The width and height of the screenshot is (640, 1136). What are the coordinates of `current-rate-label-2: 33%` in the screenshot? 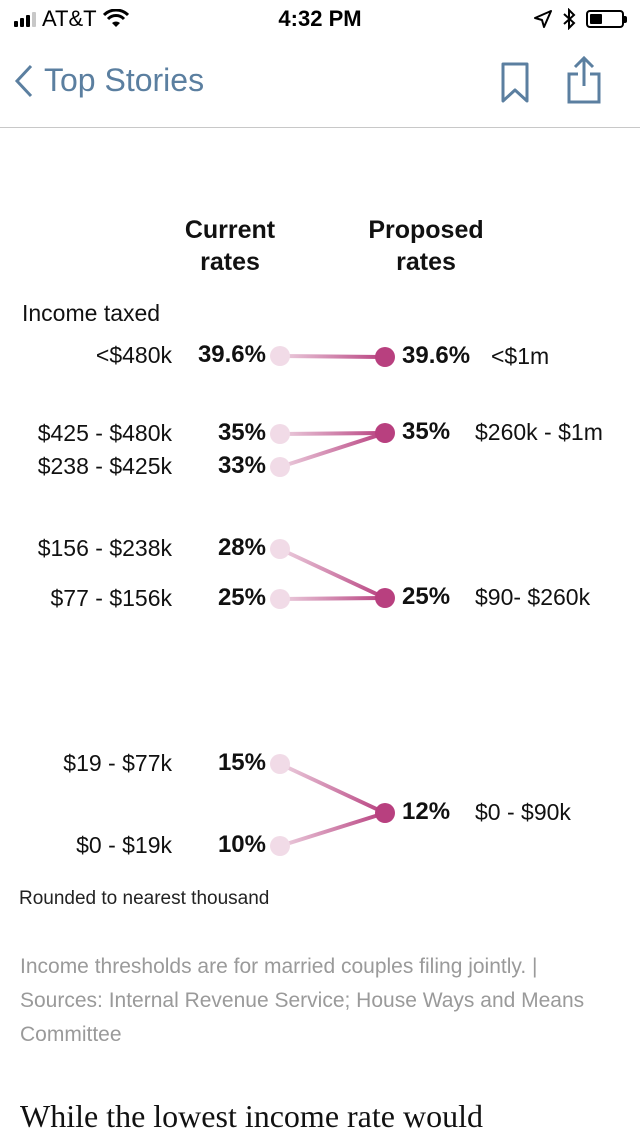 It's located at (241, 465).